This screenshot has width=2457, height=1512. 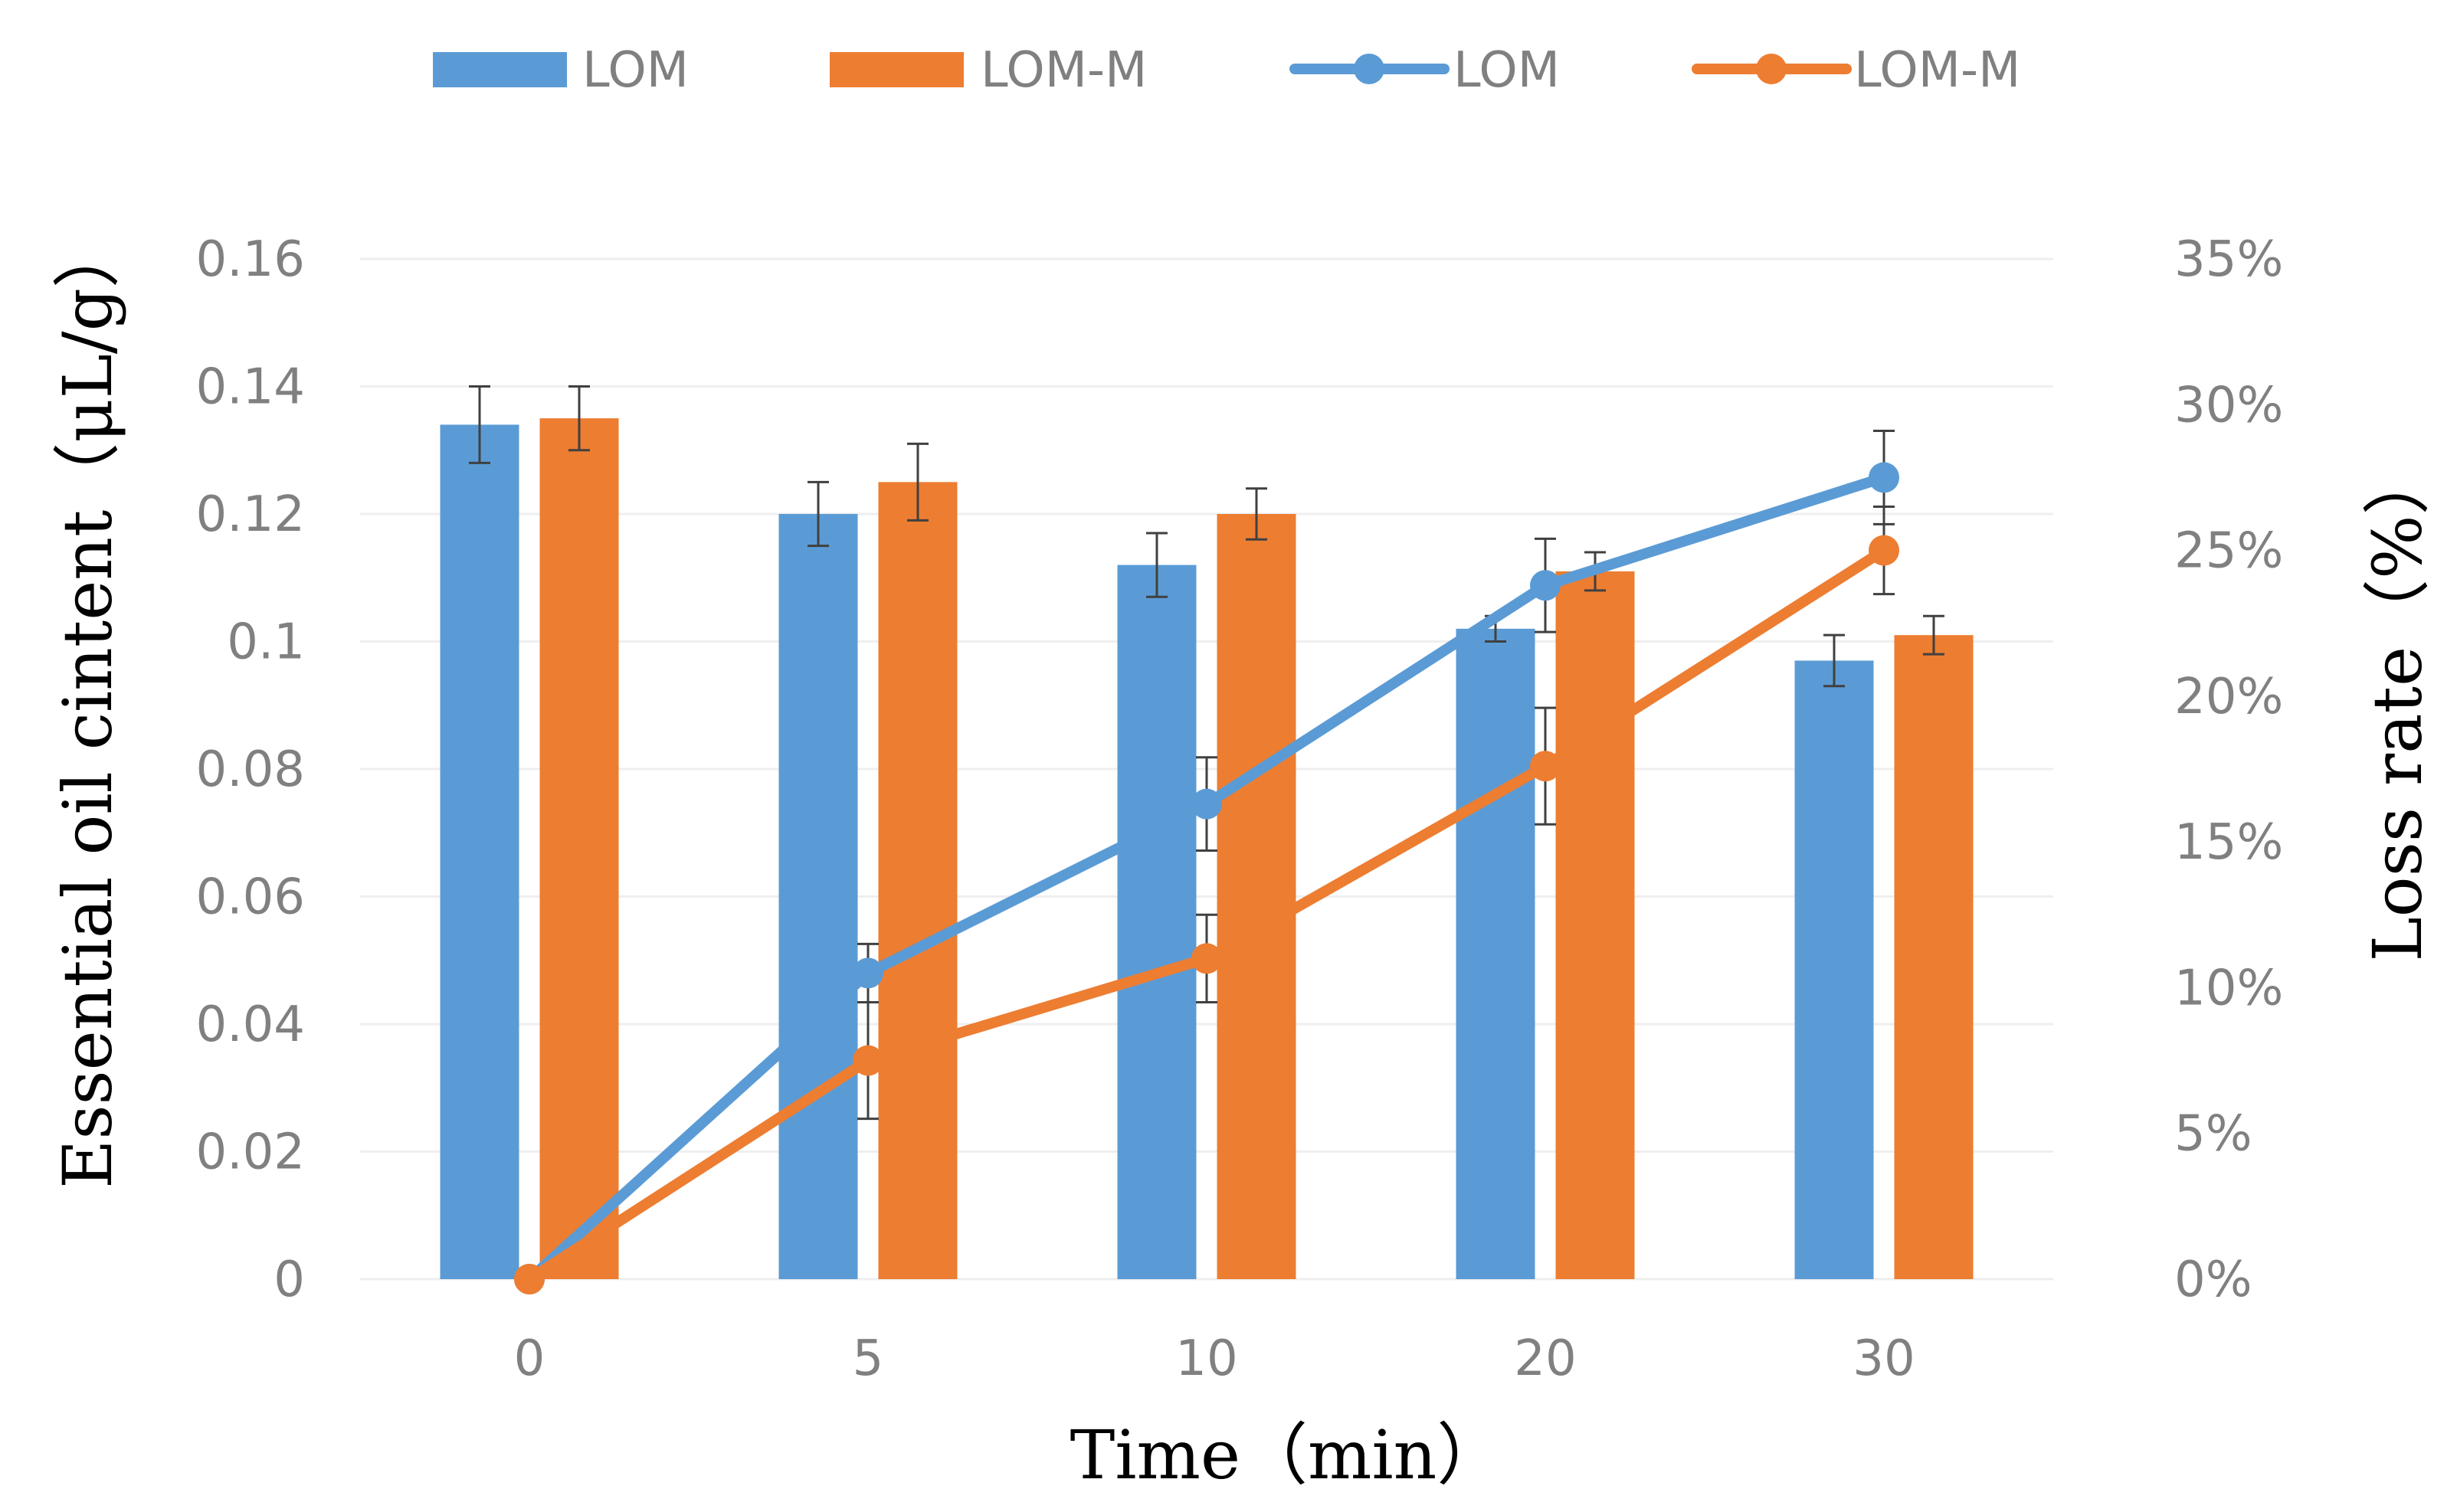 What do you see at coordinates (868, 1358) in the screenshot?
I see `x-tick-label: 5` at bounding box center [868, 1358].